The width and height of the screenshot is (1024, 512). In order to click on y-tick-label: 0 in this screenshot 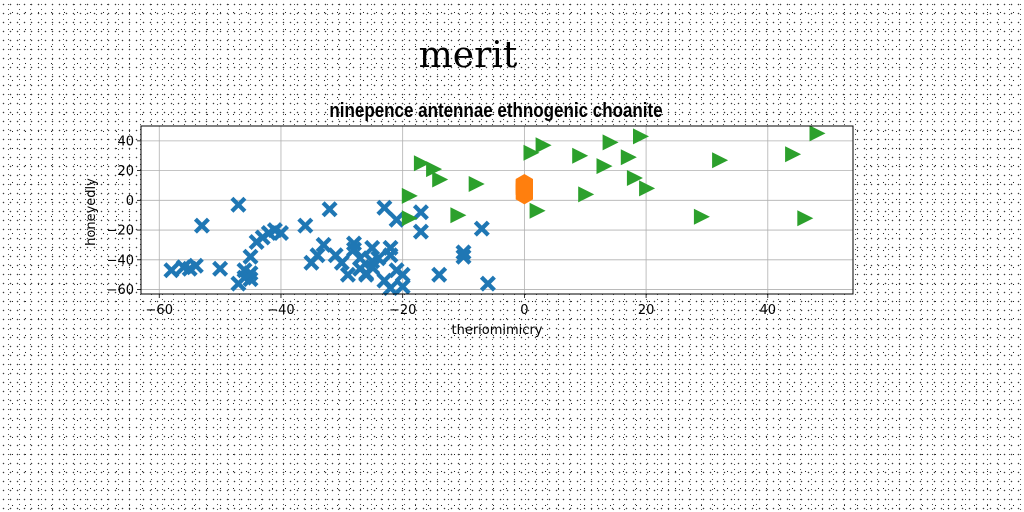, I will do `click(130, 201)`.